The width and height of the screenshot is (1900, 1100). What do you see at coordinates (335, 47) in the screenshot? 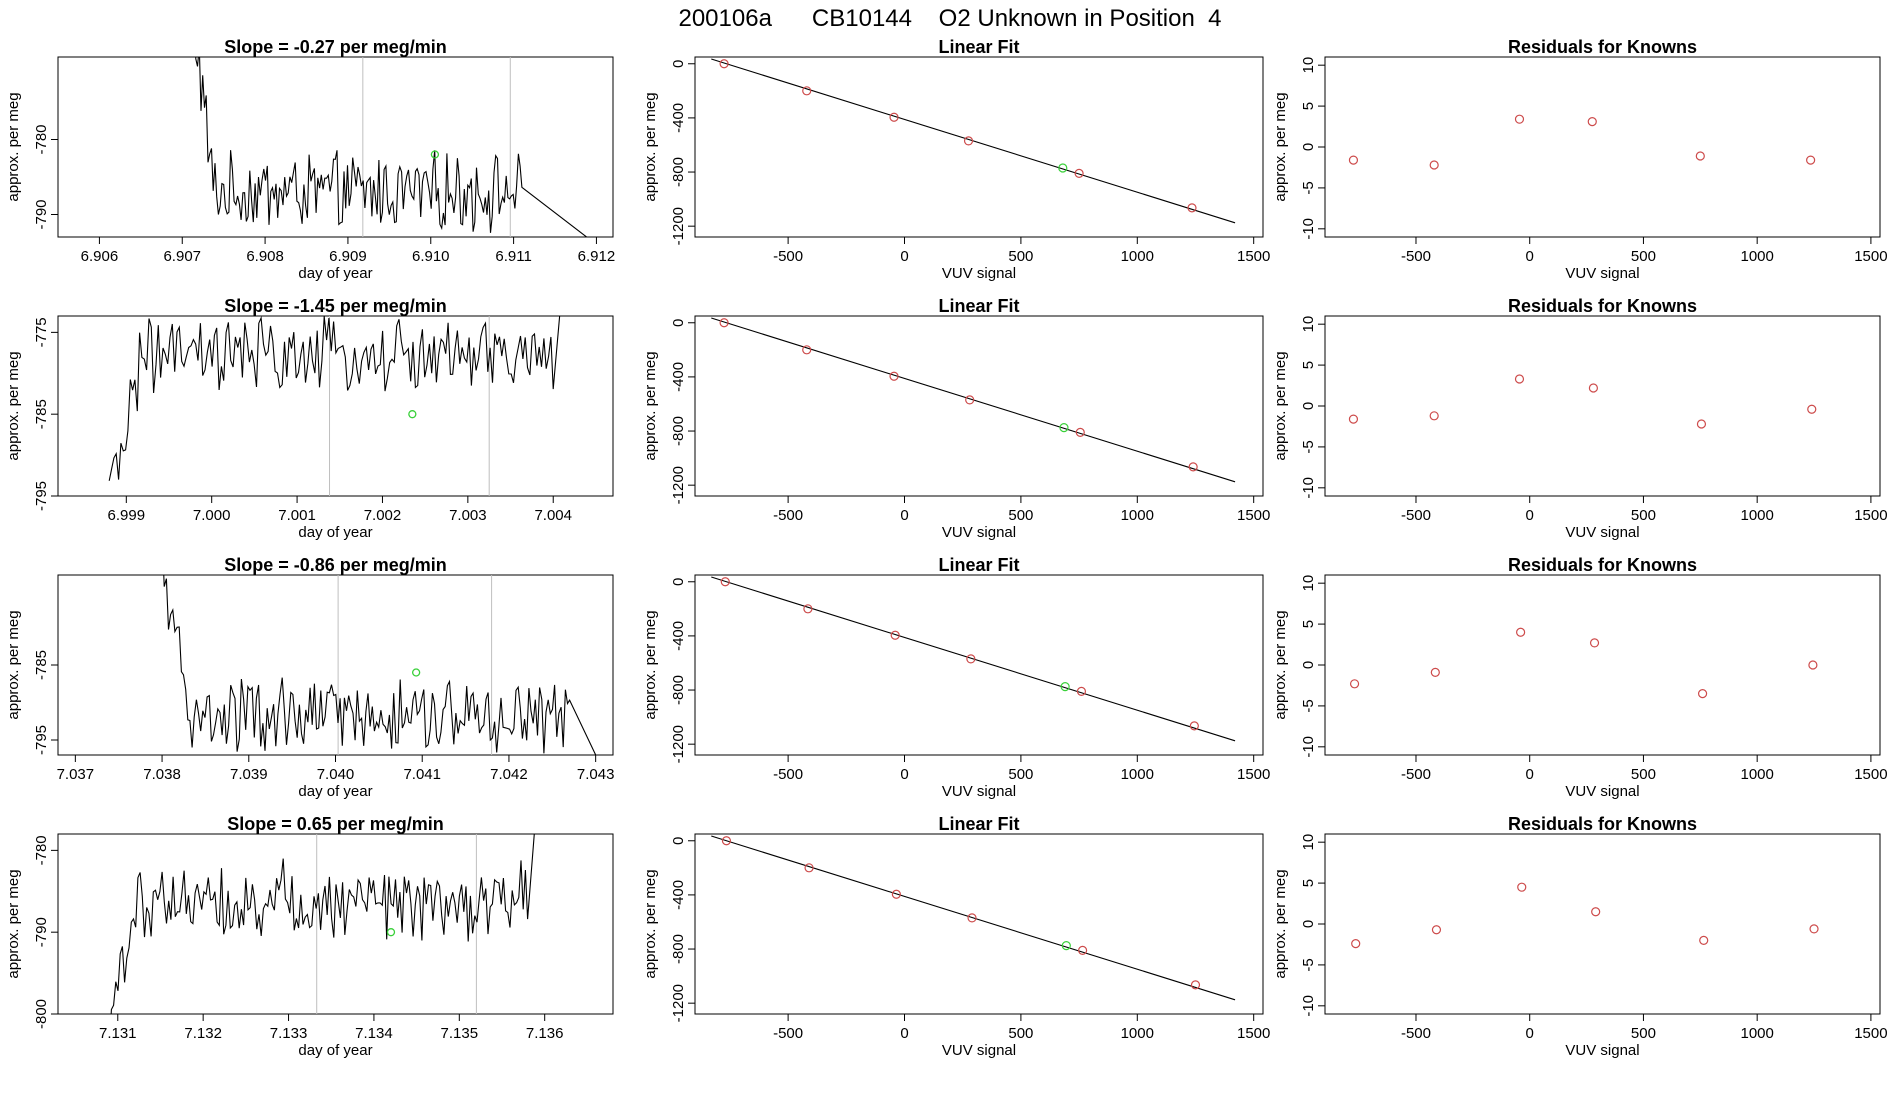
I see `panel-title: Slope = -0.27 per meg/min` at bounding box center [335, 47].